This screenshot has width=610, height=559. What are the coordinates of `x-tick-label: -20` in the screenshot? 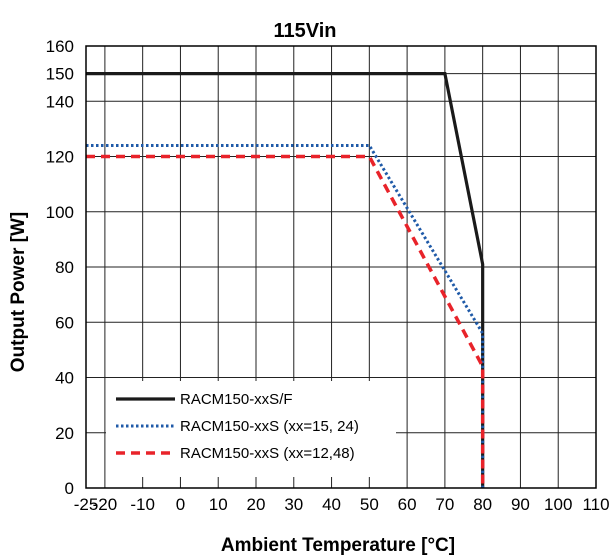 It's located at (105, 504).